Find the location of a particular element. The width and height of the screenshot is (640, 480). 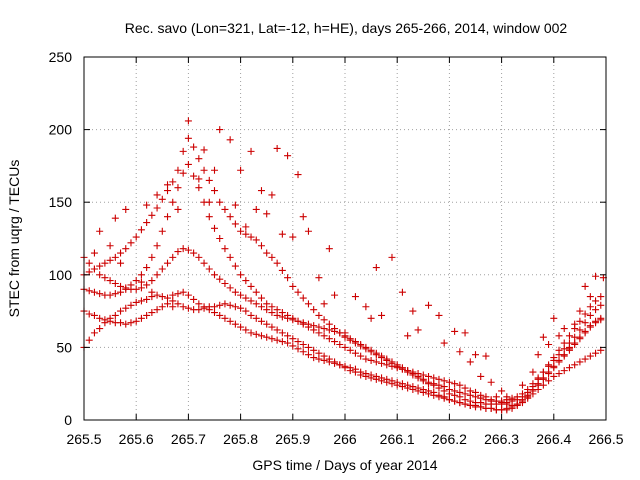

y-tick-label: 150 is located at coordinates (61, 202).